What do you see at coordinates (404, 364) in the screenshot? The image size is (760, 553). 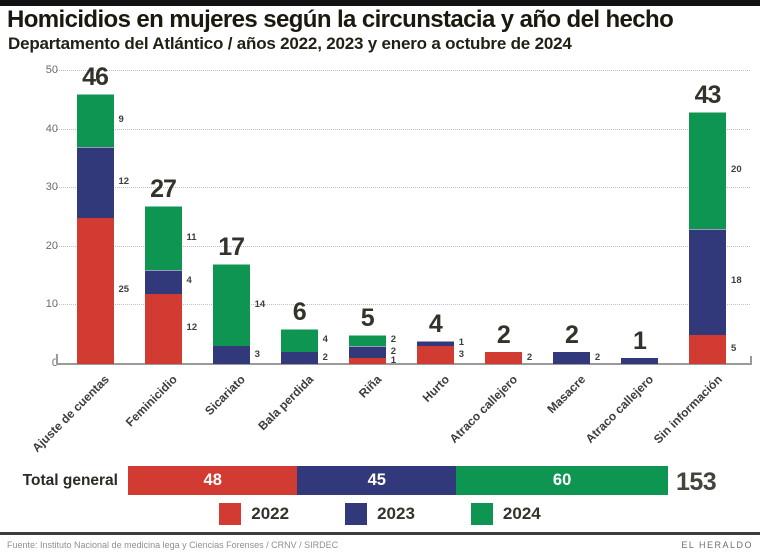 I see `x-axis-line` at bounding box center [404, 364].